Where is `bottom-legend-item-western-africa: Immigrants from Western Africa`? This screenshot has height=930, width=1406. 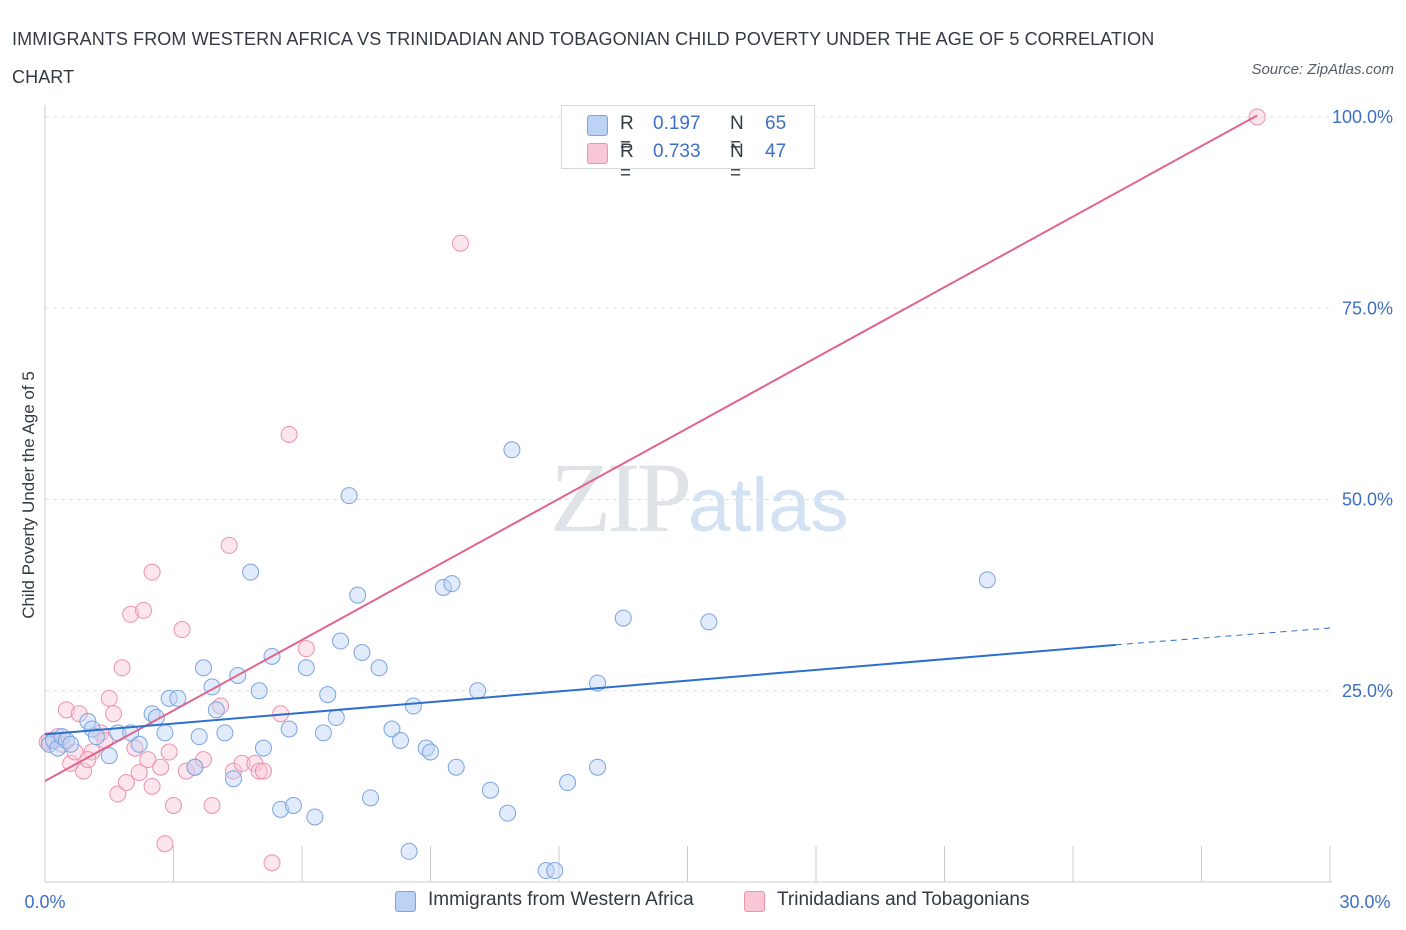 bottom-legend-item-western-africa: Immigrants from Western Africa is located at coordinates (560, 902).